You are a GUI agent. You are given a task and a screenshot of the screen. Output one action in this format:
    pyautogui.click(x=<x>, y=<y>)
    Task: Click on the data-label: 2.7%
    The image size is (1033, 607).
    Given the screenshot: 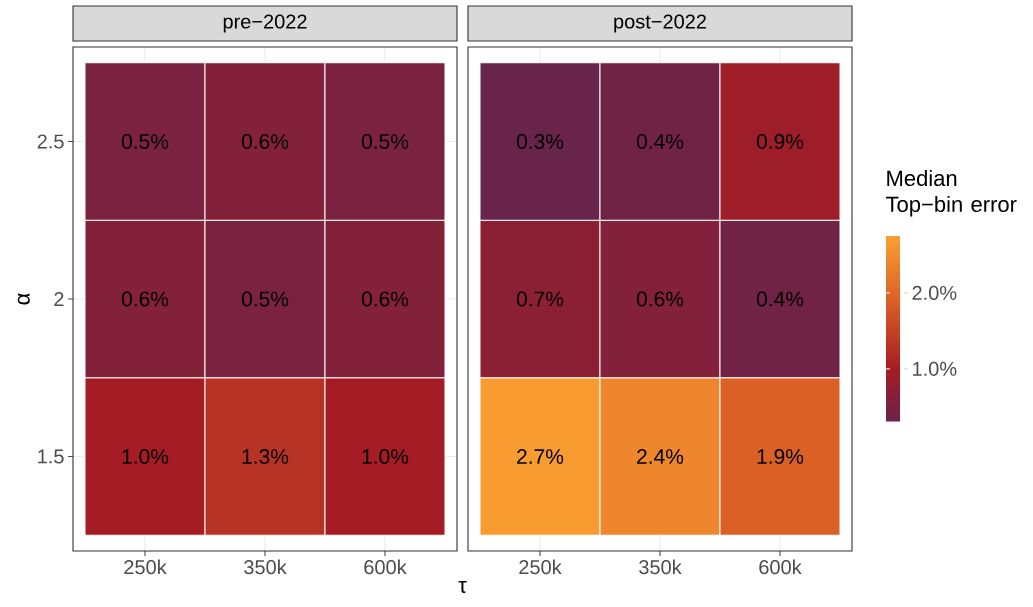 What is the action you would take?
    pyautogui.click(x=540, y=456)
    